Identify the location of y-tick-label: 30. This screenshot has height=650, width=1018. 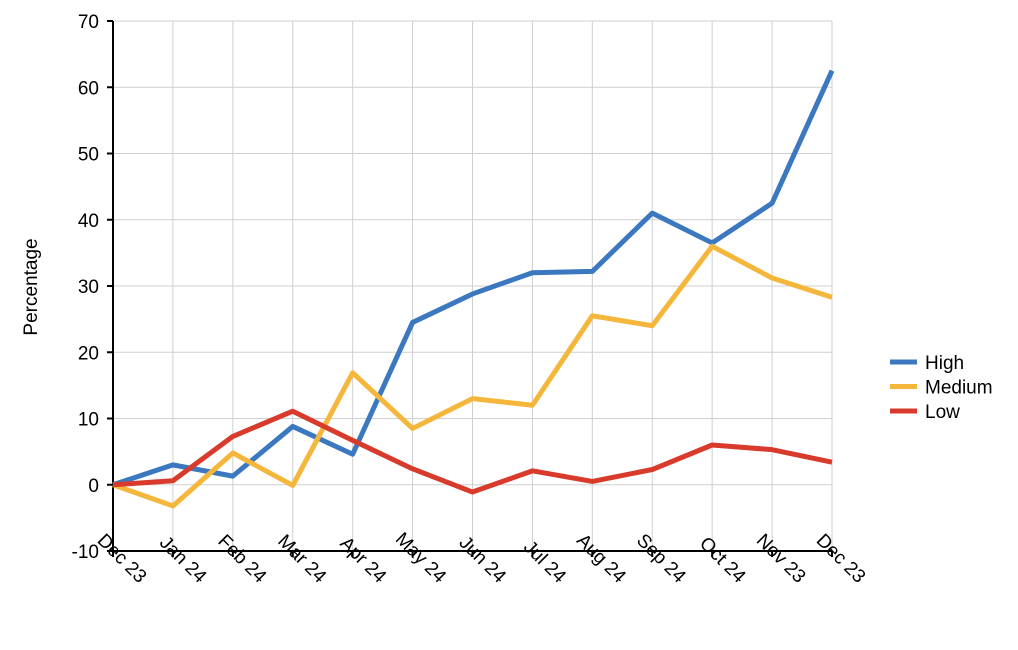
(88, 287).